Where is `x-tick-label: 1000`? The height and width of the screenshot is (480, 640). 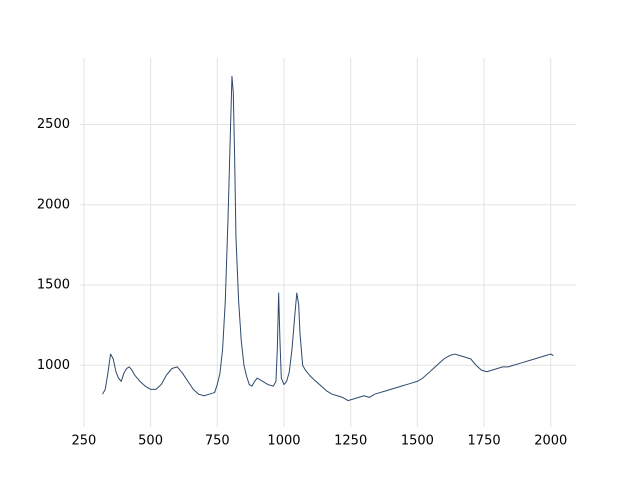 x-tick-label: 1000 is located at coordinates (283, 441).